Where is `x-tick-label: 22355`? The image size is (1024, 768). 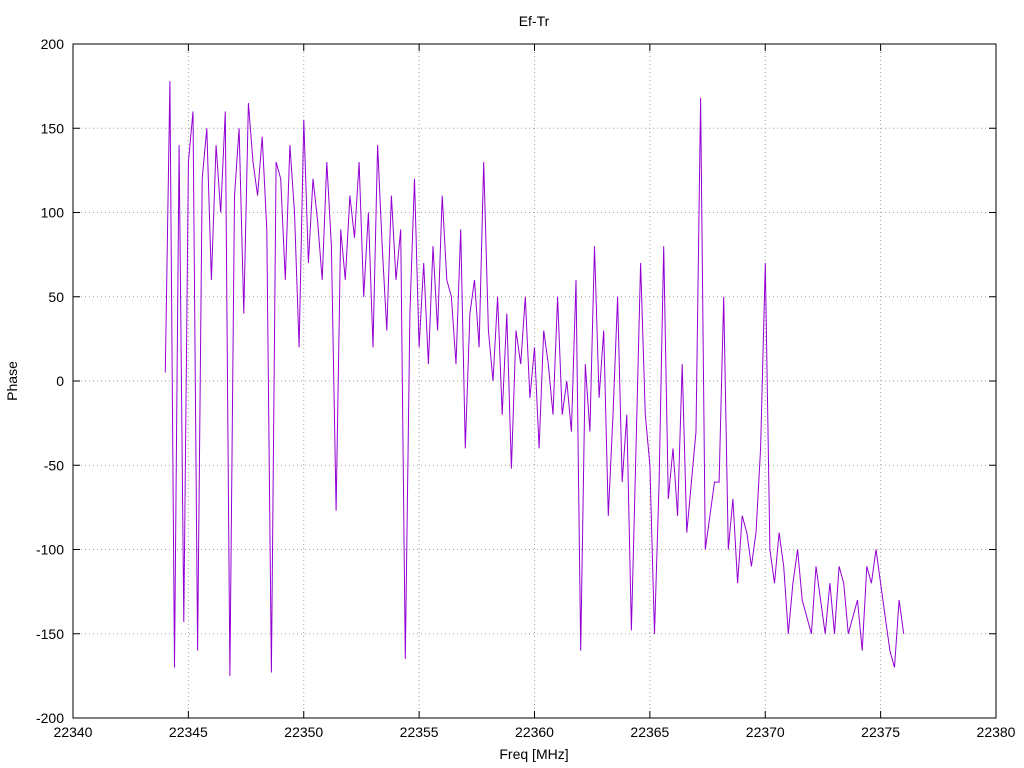
x-tick-label: 22355 is located at coordinates (419, 732).